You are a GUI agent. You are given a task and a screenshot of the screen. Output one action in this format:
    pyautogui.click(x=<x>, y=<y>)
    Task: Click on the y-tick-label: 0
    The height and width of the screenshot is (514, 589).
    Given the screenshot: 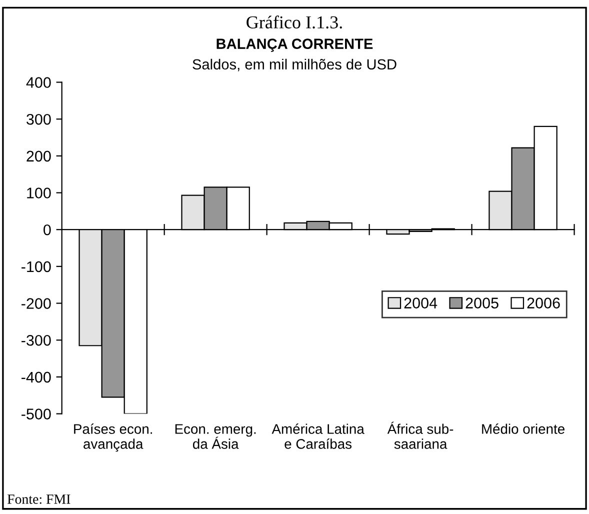 What is the action you would take?
    pyautogui.click(x=47, y=230)
    